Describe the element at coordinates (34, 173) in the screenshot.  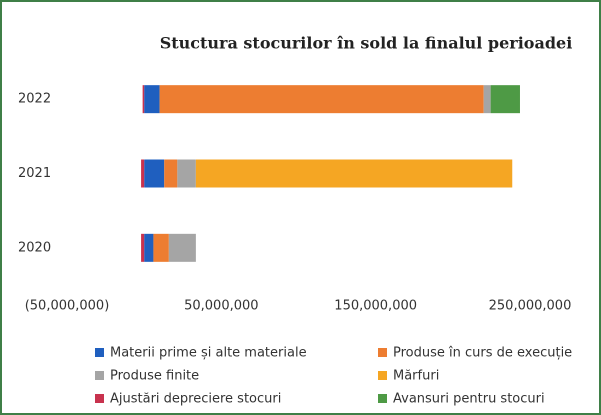
I see `y-tick-label: 2021` at that location.